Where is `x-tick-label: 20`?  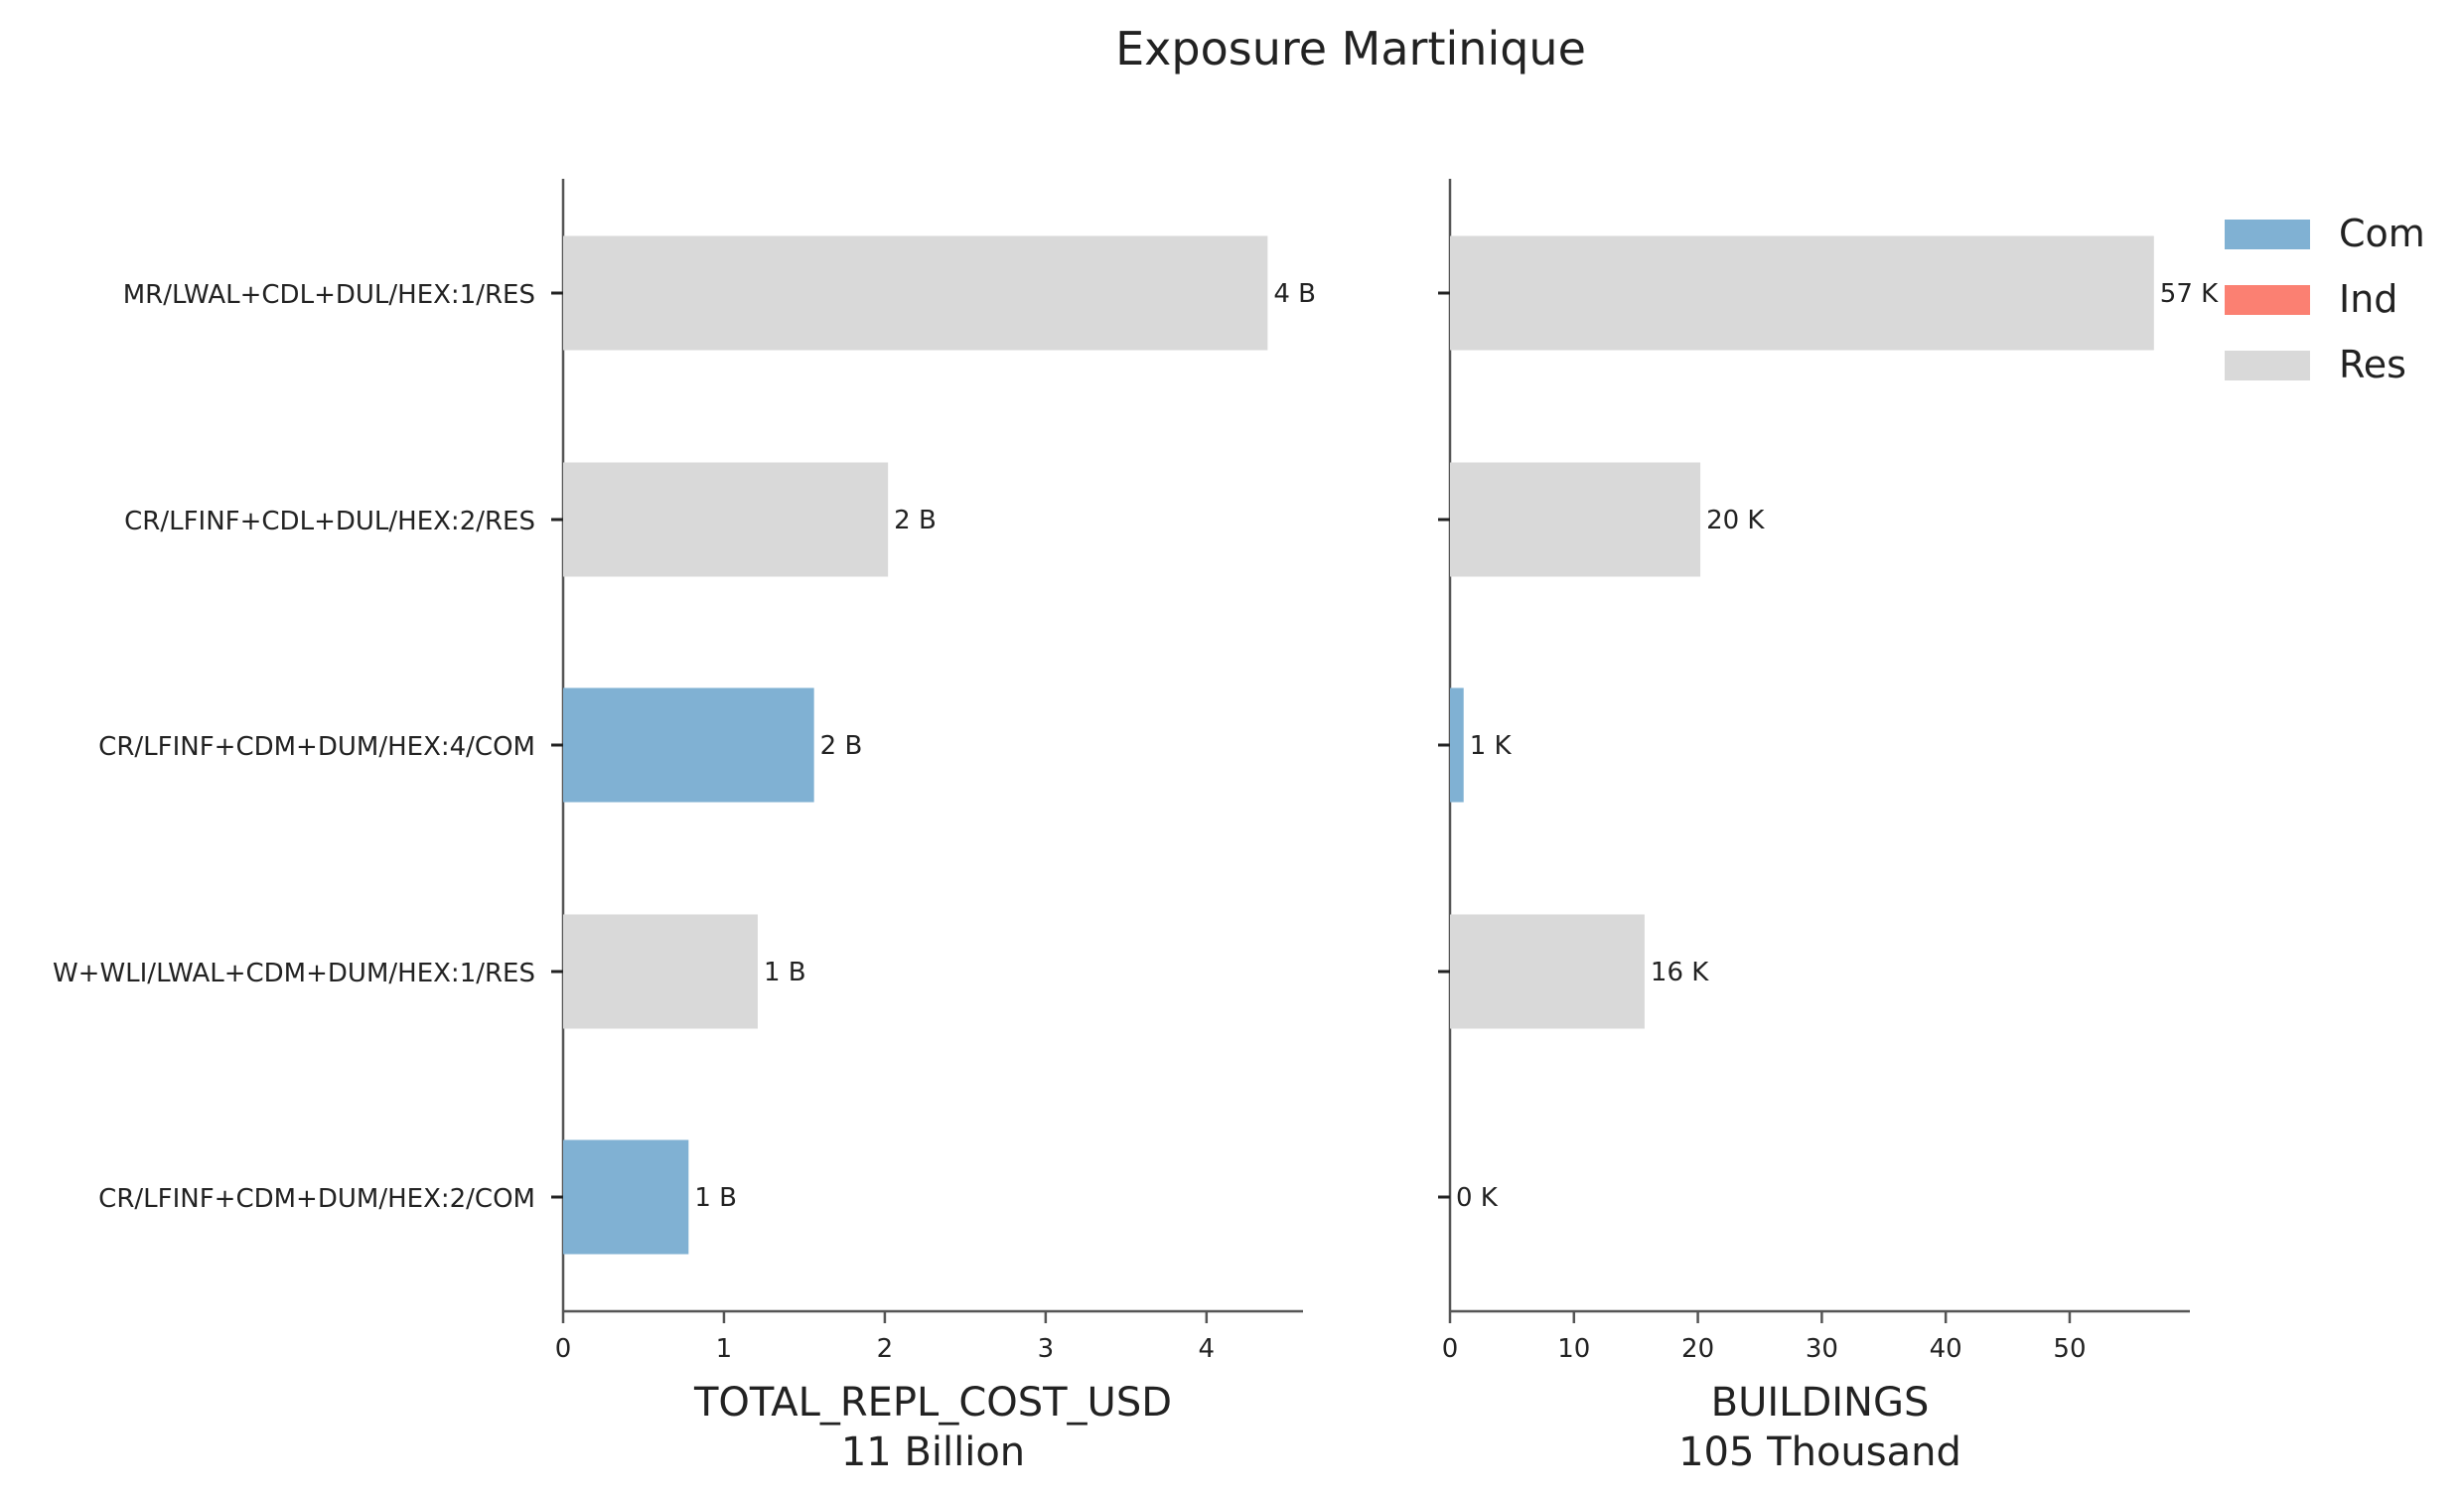 x-tick-label: 20 is located at coordinates (1697, 1349).